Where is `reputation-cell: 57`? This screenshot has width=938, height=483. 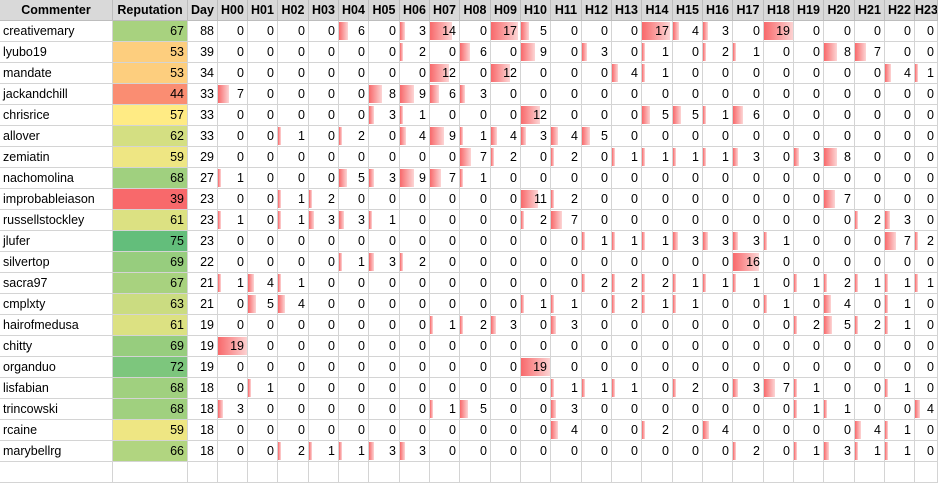 reputation-cell: 57 is located at coordinates (150, 115).